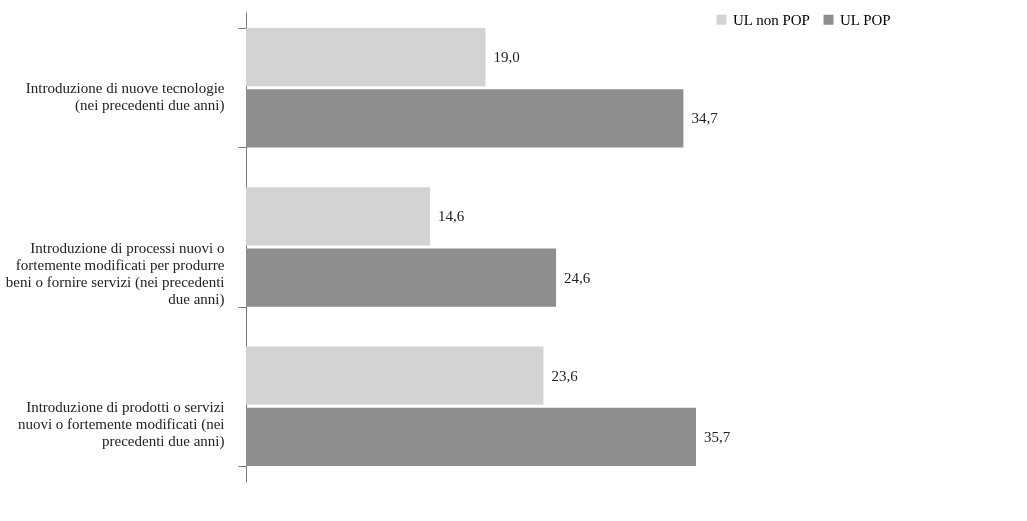 The width and height of the screenshot is (1027, 521). What do you see at coordinates (451, 216) in the screenshot?
I see `data-label: 14,6` at bounding box center [451, 216].